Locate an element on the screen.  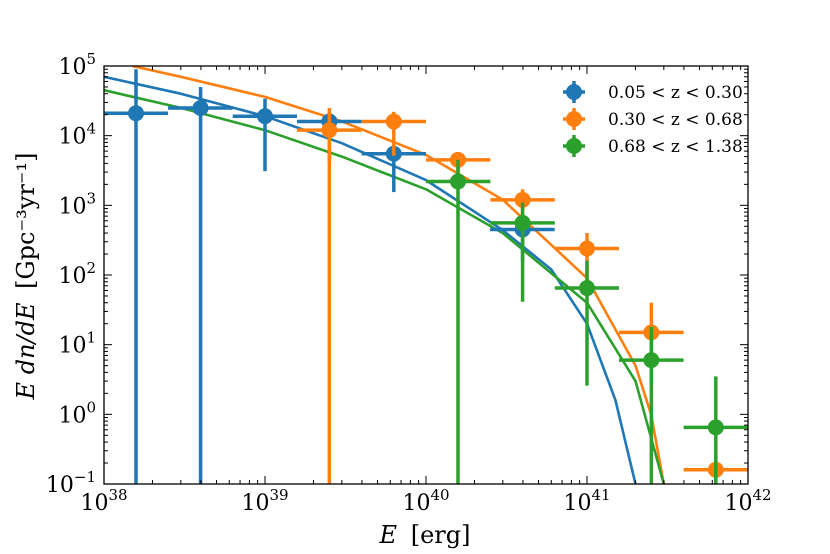
legend-label: 0.68 < z < 1.38 is located at coordinates (675, 147).